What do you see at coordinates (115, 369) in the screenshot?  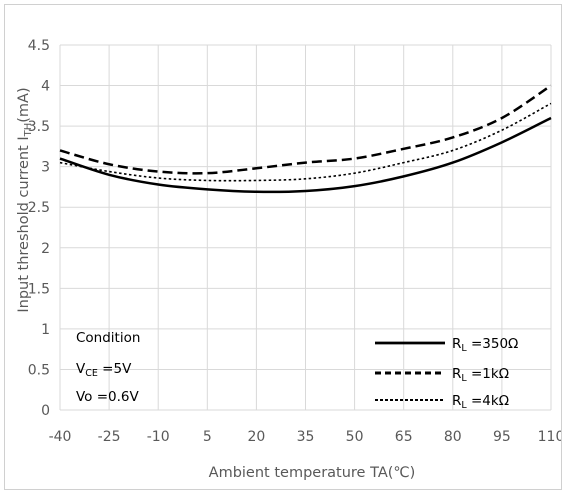 I see `condition-vce-value: =5V` at bounding box center [115, 369].